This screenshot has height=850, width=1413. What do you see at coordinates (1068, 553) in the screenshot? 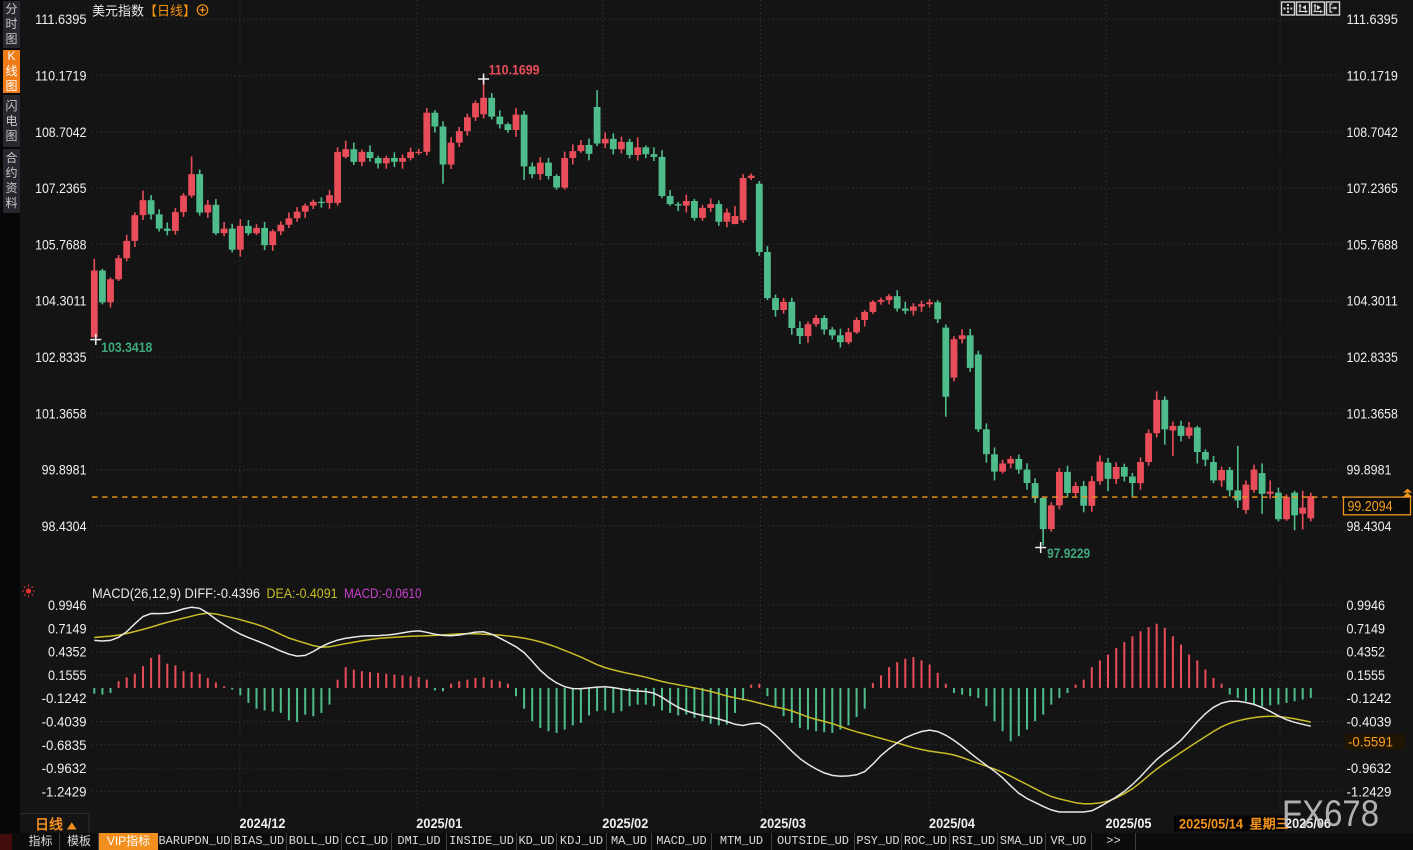
I see `svg-text: 97.9229` at bounding box center [1068, 553].